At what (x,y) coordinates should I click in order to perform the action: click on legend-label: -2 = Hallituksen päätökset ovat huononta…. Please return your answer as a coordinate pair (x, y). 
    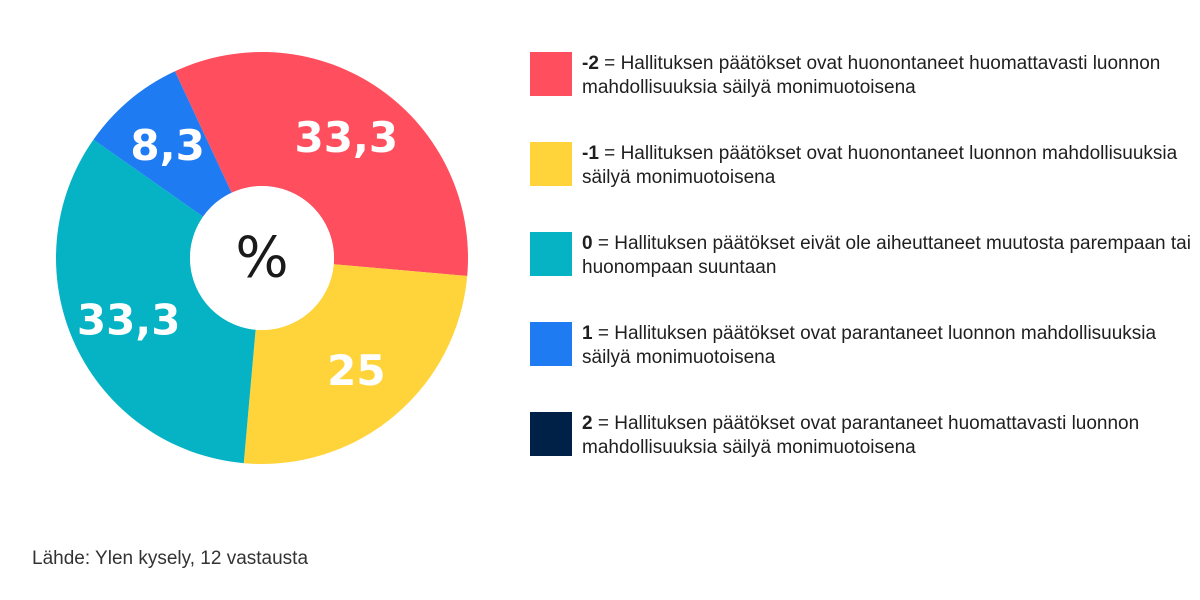
    Looking at the image, I should click on (871, 75).